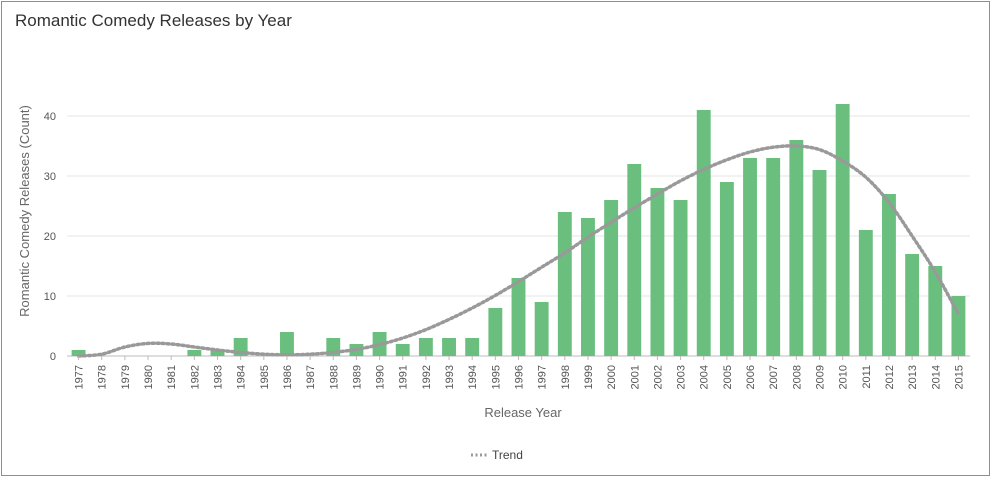 Image resolution: width=993 pixels, height=479 pixels. What do you see at coordinates (242, 377) in the screenshot?
I see `x-tick-label: 1984` at bounding box center [242, 377].